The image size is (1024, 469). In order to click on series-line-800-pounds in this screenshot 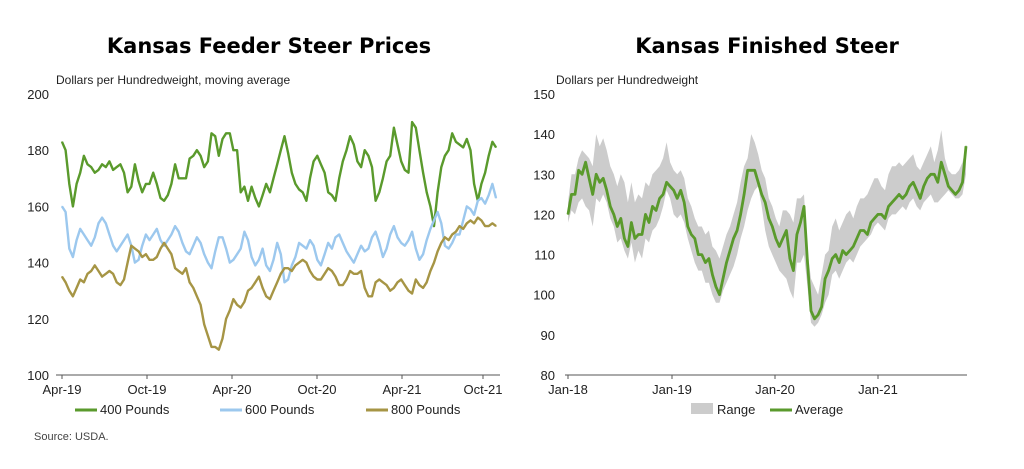, I will do `click(278, 283)`.